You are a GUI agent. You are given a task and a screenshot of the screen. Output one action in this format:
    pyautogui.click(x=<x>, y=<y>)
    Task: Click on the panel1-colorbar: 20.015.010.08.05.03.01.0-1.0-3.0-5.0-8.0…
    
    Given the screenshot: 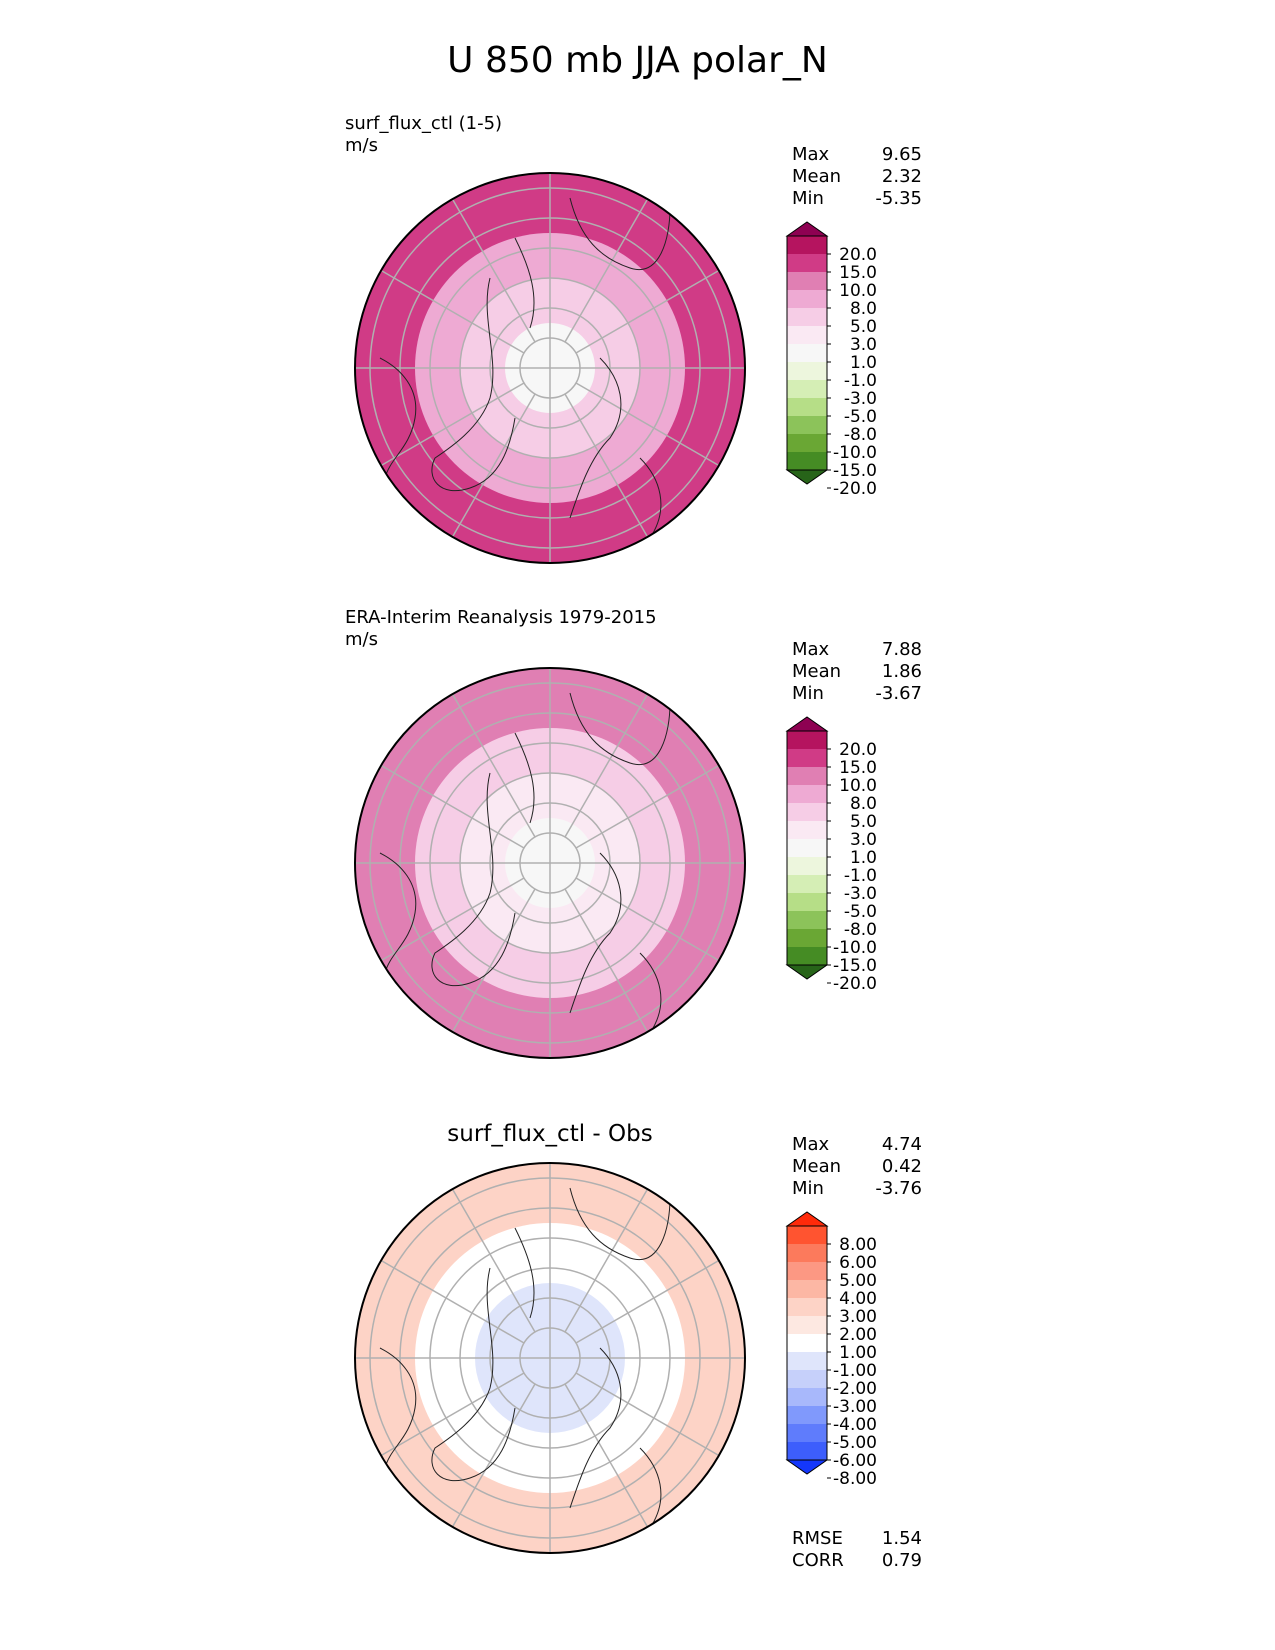 What is the action you would take?
    pyautogui.click(x=831, y=360)
    